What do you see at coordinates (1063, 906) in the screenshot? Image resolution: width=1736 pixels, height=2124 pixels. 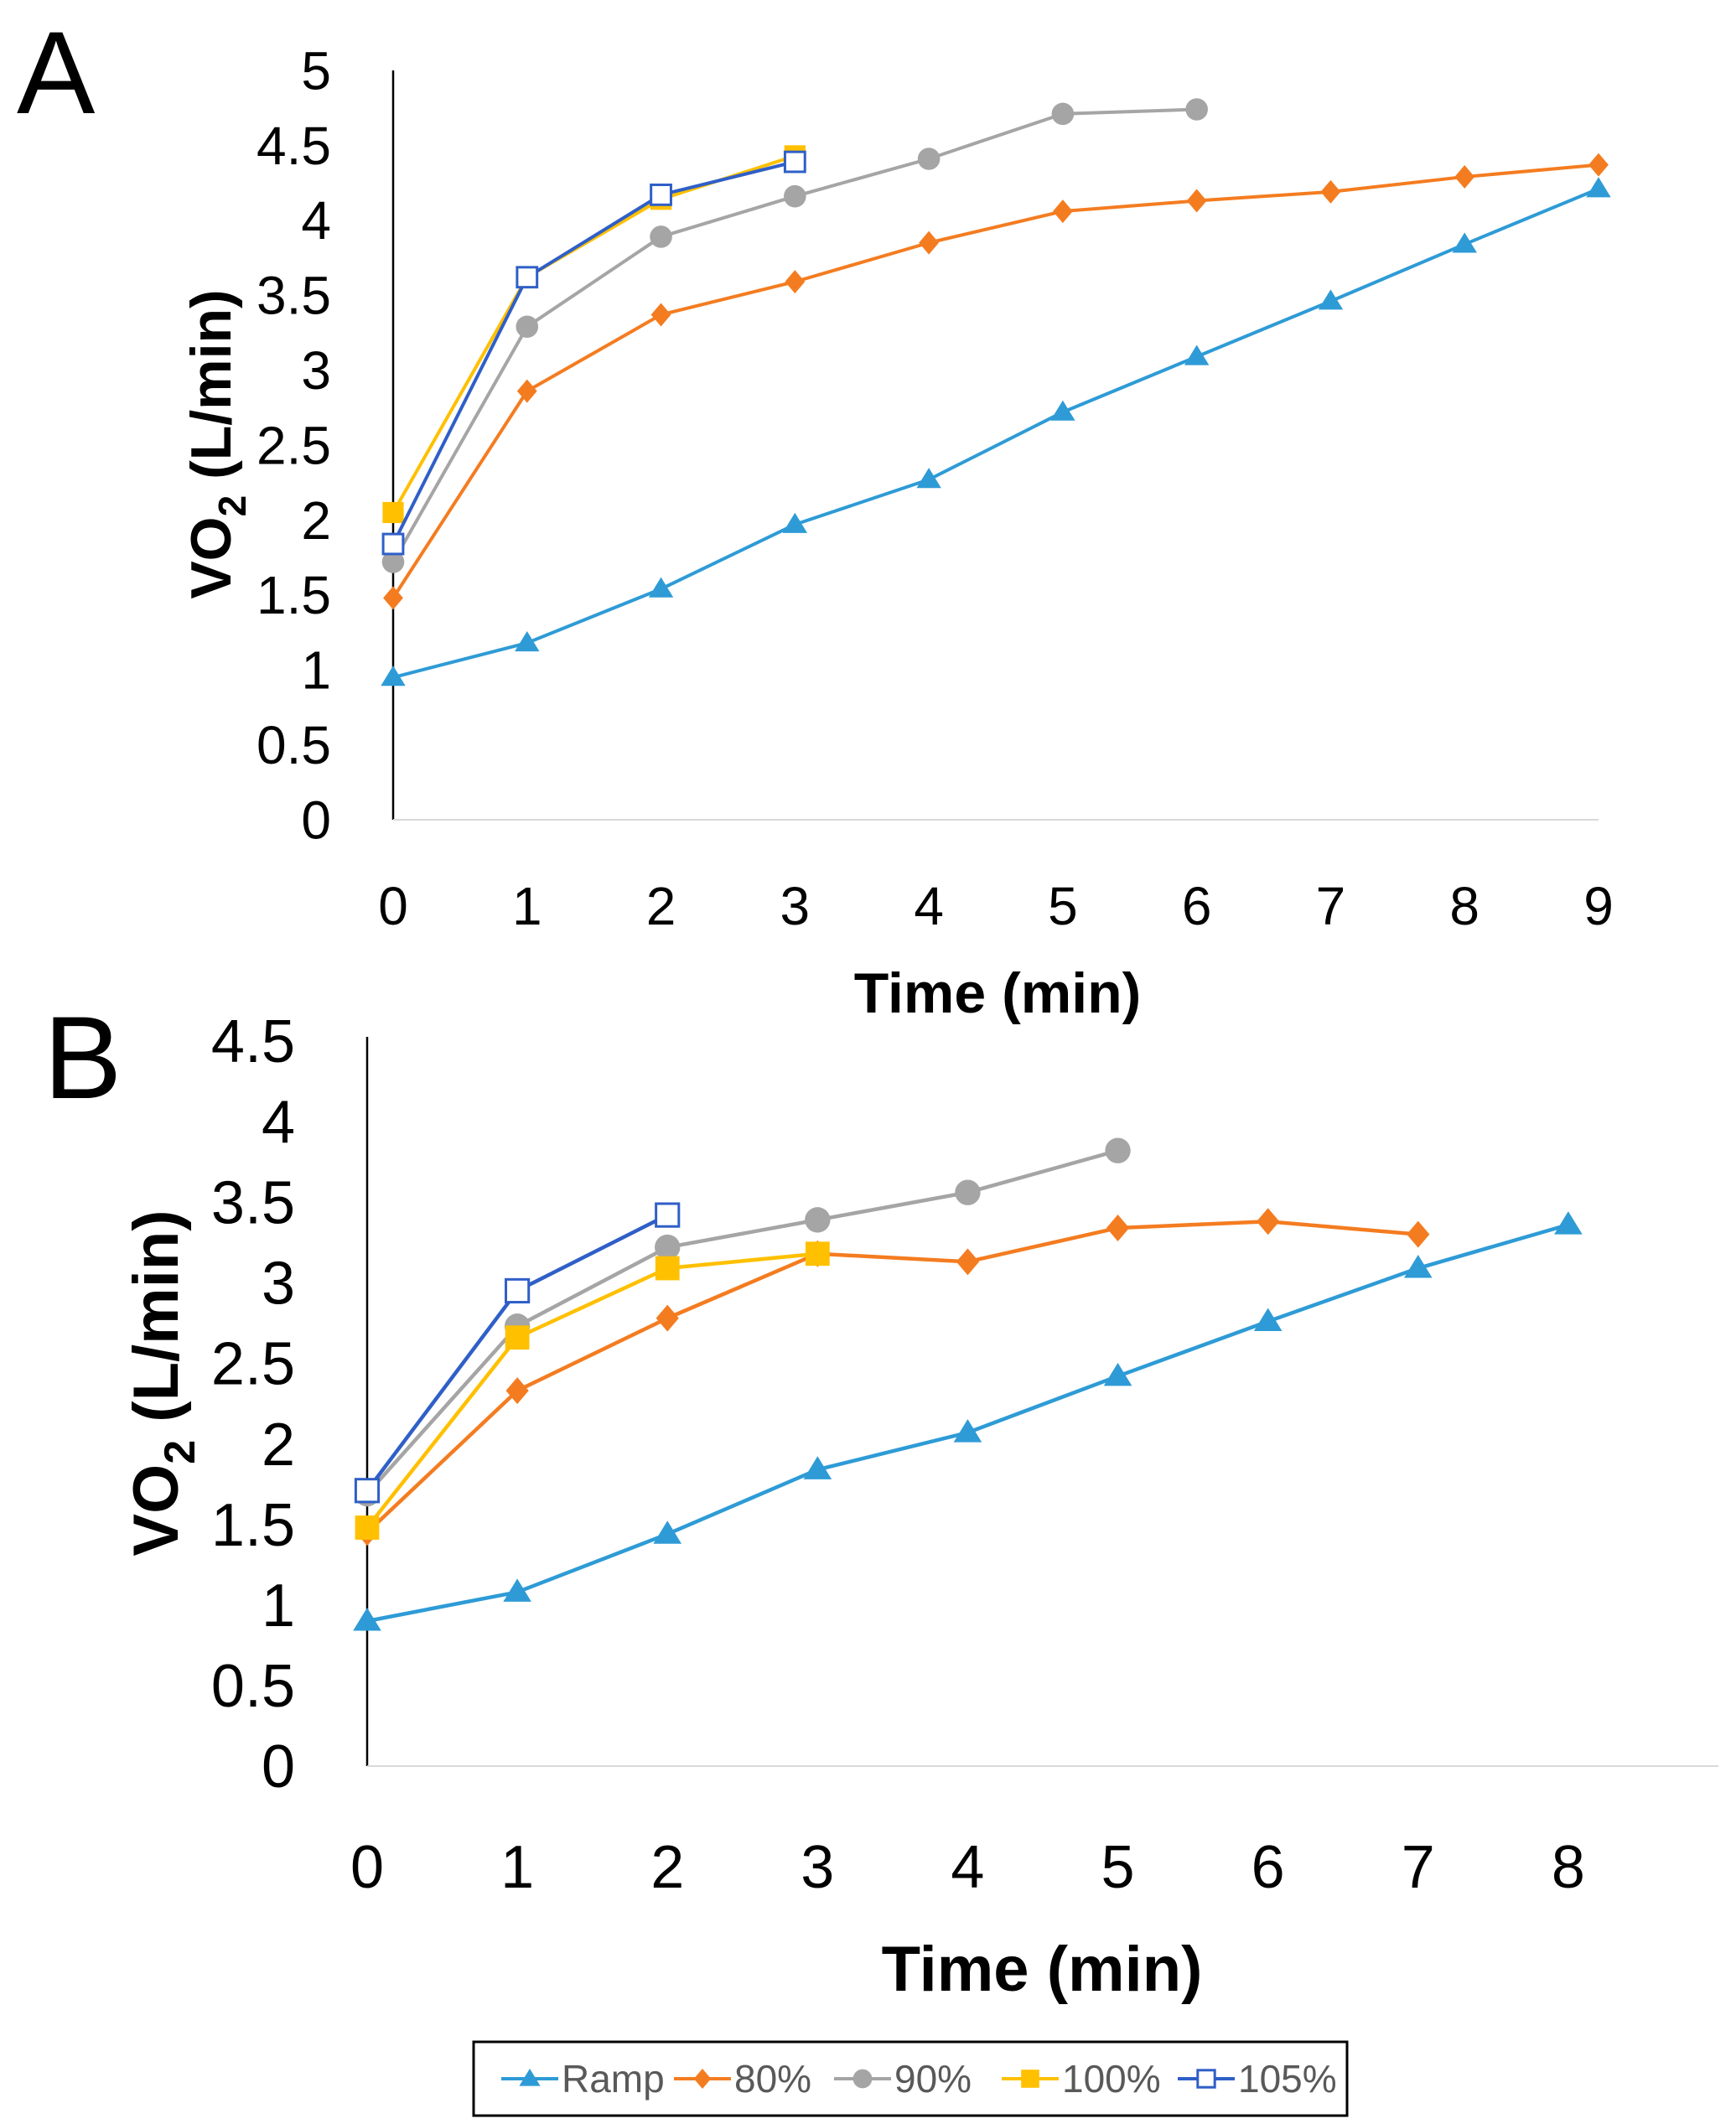 I see `panel-a-x-tick-label: 5` at bounding box center [1063, 906].